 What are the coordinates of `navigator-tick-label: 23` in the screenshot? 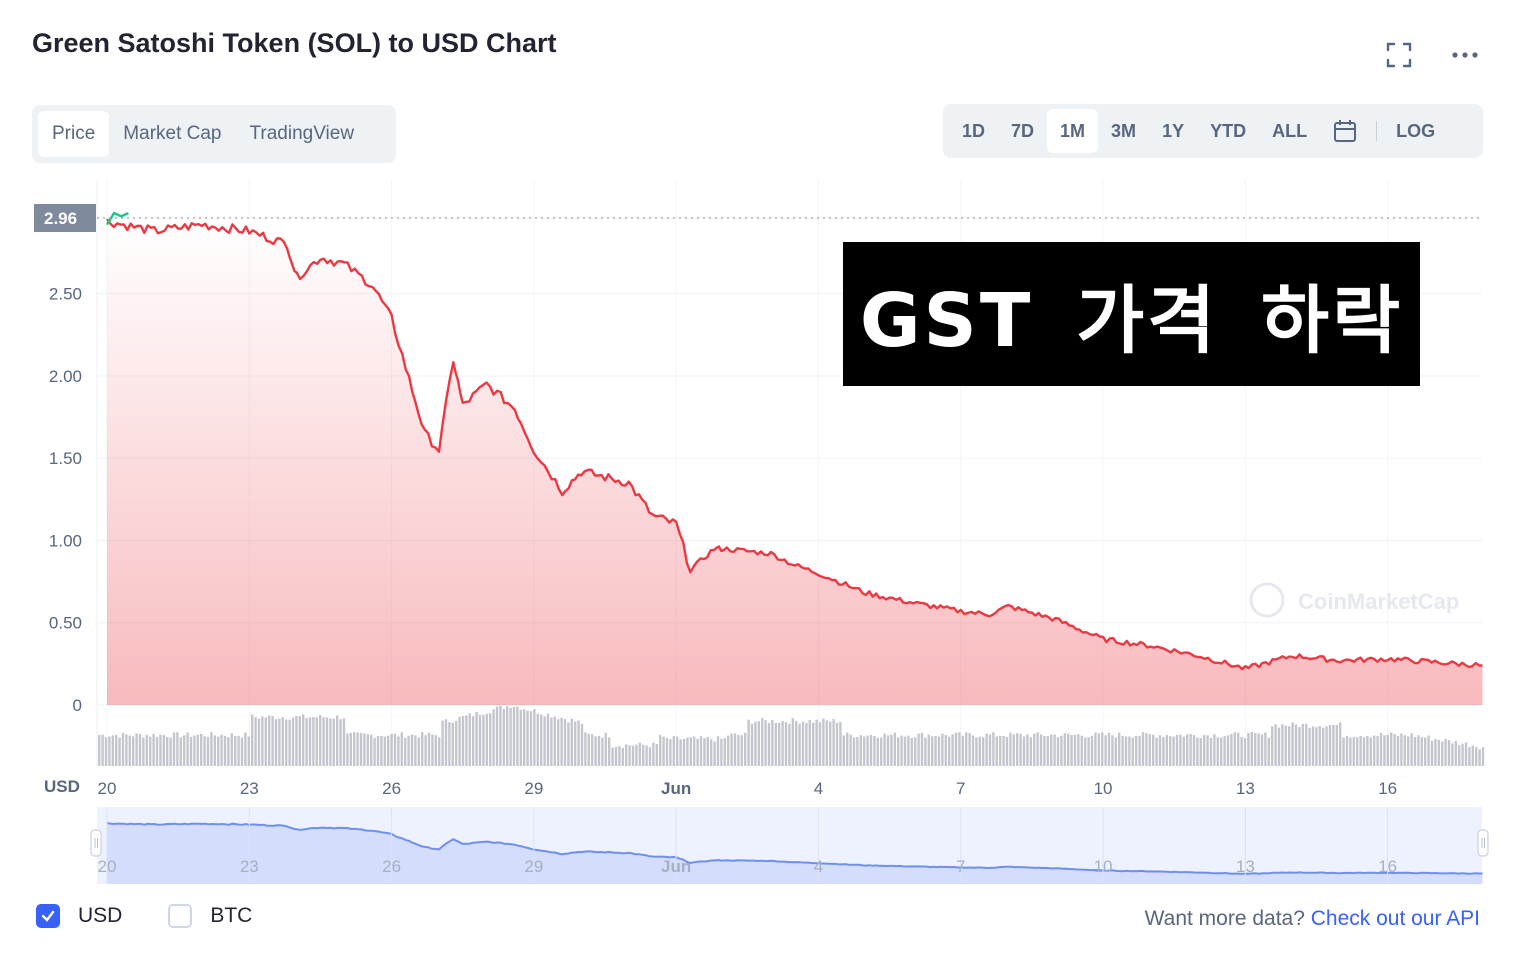 It's located at (249, 866).